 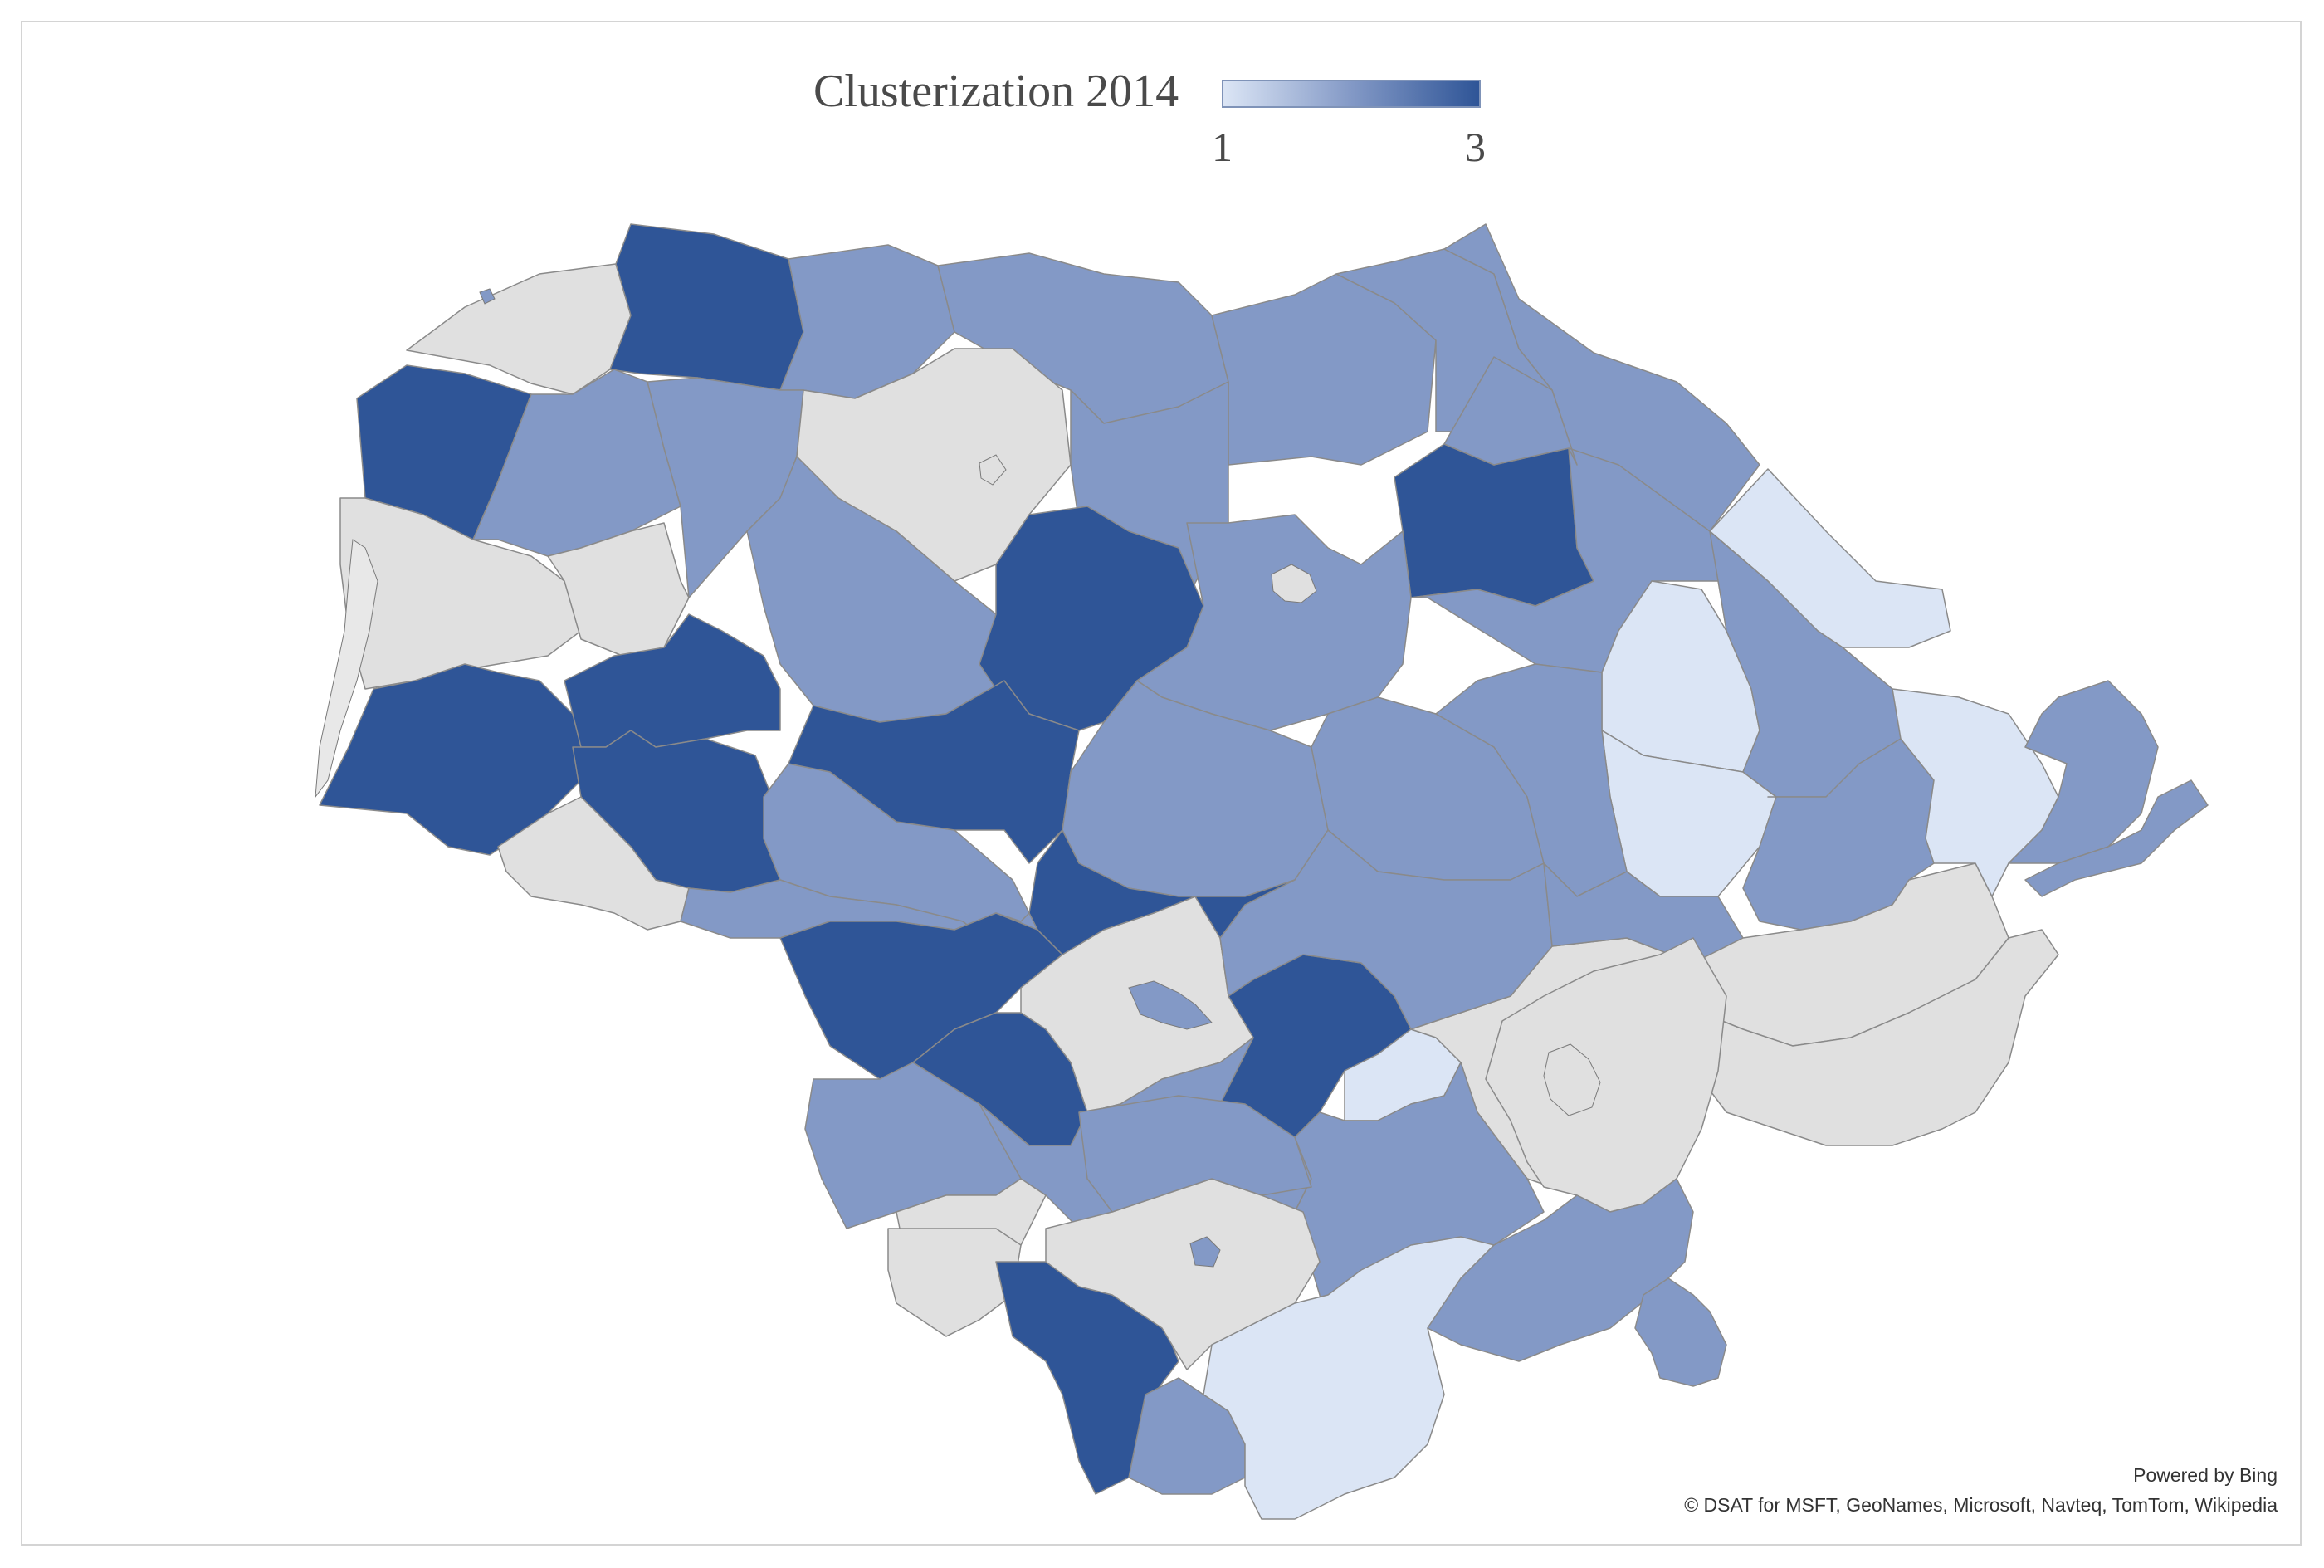 I want to click on powered-by-label: Powered by Bing, so click(x=2205, y=1475).